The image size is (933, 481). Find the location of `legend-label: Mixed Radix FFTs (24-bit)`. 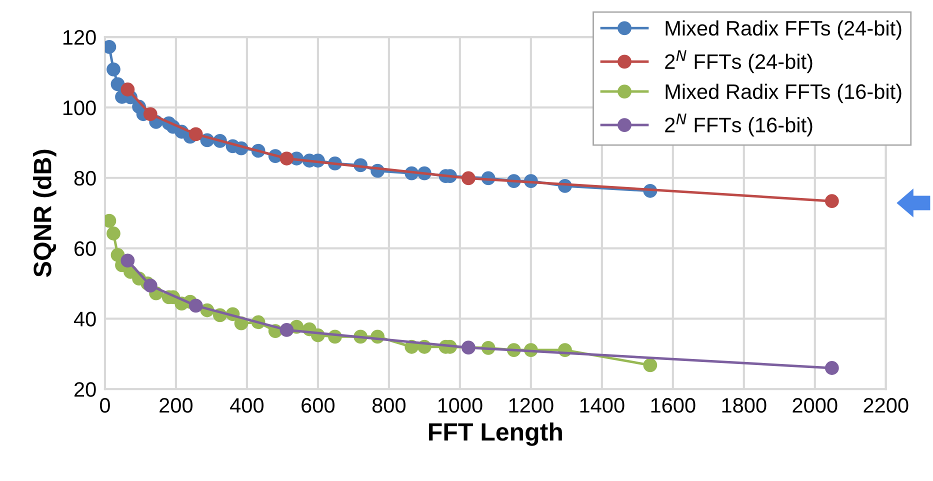

legend-label: Mixed Radix FFTs (24-bit) is located at coordinates (784, 30).